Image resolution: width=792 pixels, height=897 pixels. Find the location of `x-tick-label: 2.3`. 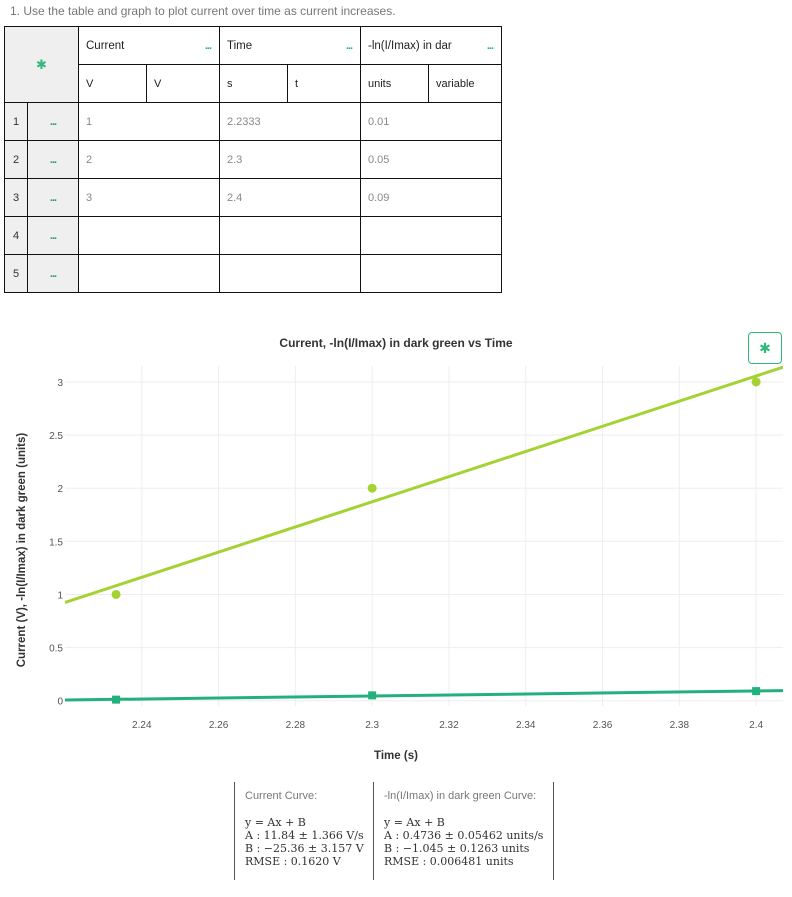

x-tick-label: 2.3 is located at coordinates (372, 725).